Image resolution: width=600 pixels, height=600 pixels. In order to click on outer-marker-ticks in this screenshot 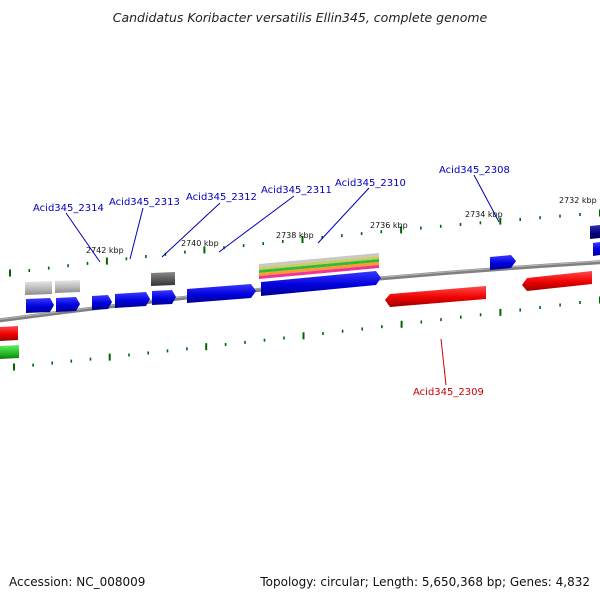, I will do `click(304, 243)`.